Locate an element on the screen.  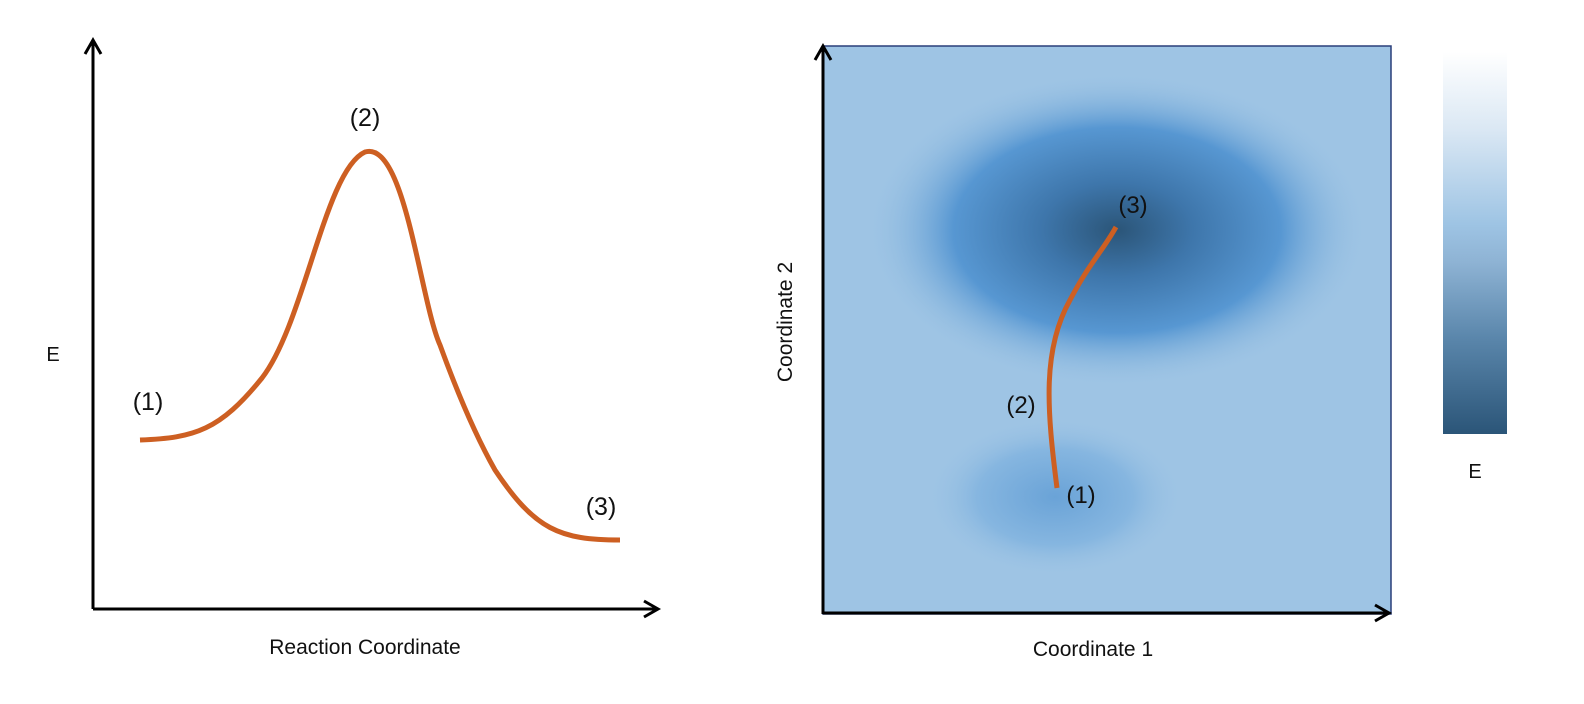
colorbar-gradient is located at coordinates (1475, 243).